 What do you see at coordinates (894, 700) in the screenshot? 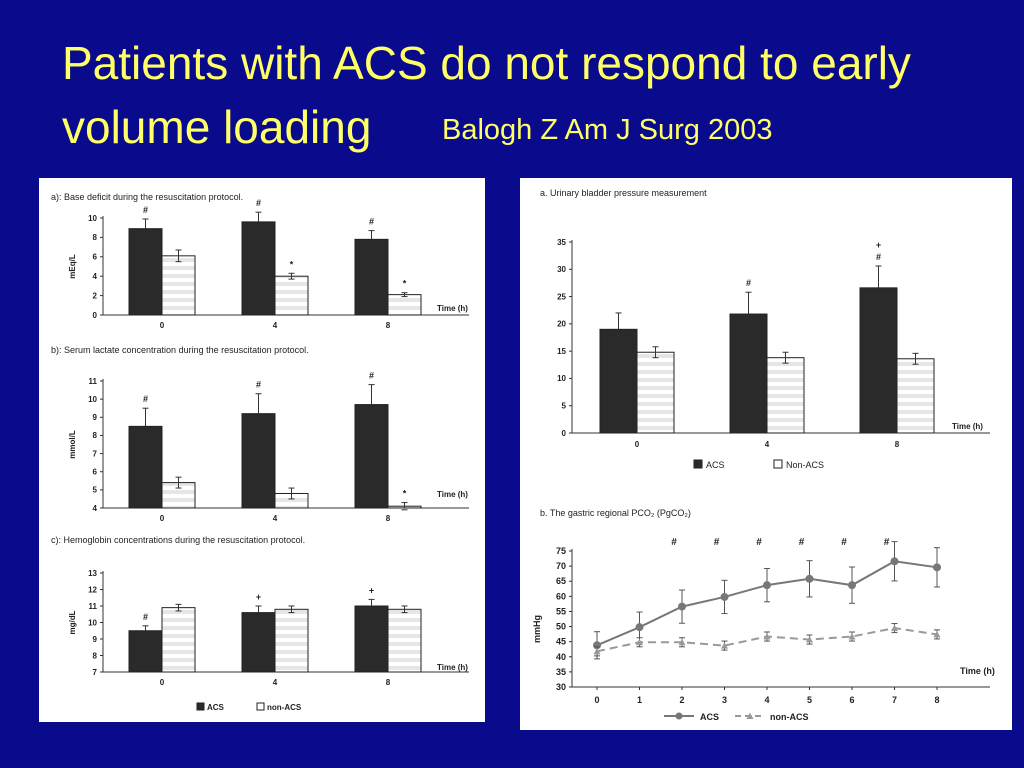
I see `x-tick-label: 7` at bounding box center [894, 700].